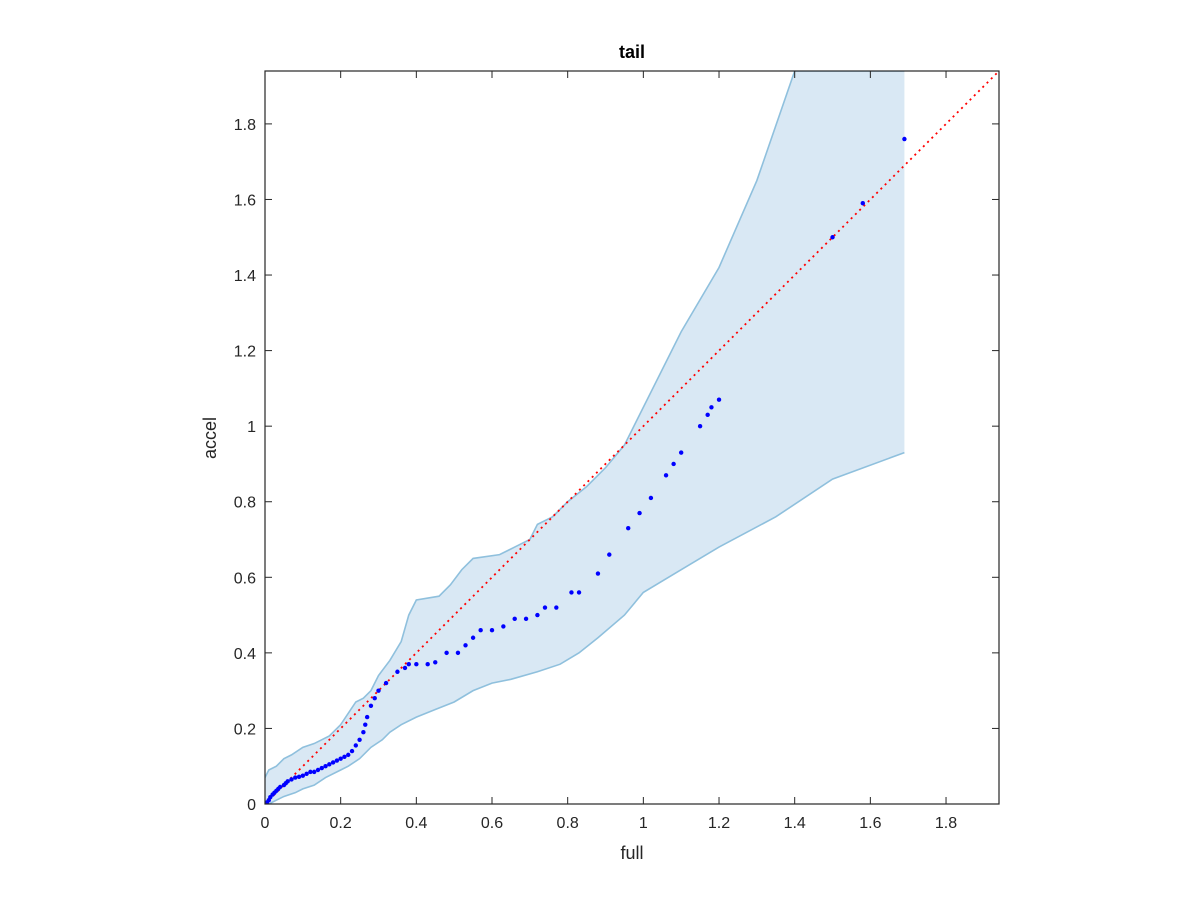  What do you see at coordinates (643, 823) in the screenshot?
I see `x-tick-label: 1` at bounding box center [643, 823].